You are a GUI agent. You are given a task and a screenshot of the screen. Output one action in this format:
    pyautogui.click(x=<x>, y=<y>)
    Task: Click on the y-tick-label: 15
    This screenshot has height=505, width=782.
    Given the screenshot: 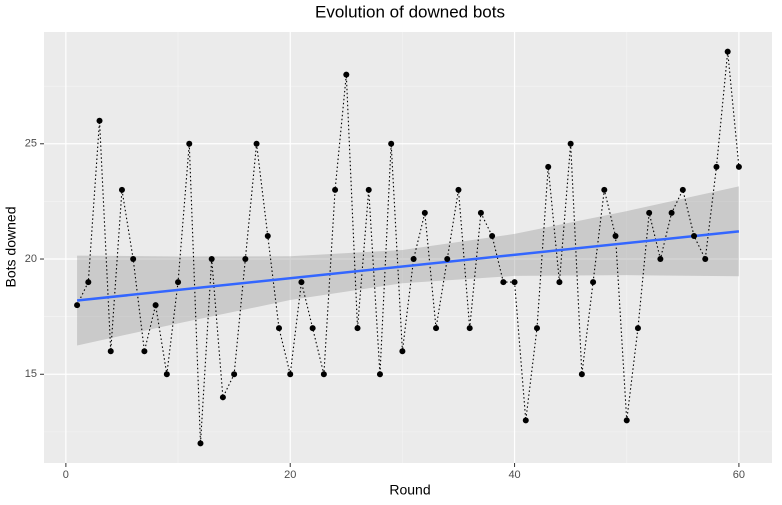 What is the action you would take?
    pyautogui.click(x=31, y=374)
    